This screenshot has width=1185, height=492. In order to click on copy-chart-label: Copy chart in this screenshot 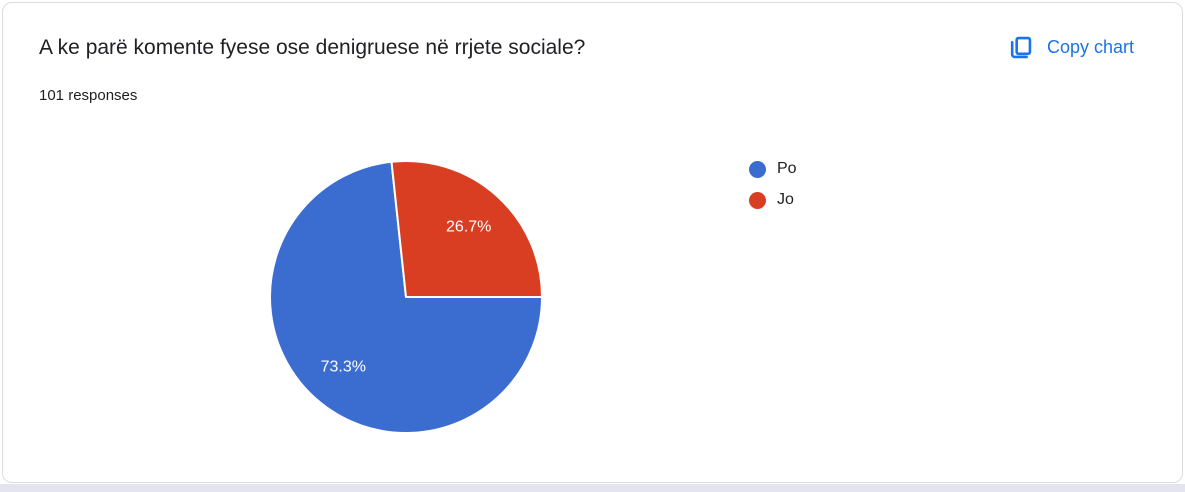, I will do `click(1090, 47)`.